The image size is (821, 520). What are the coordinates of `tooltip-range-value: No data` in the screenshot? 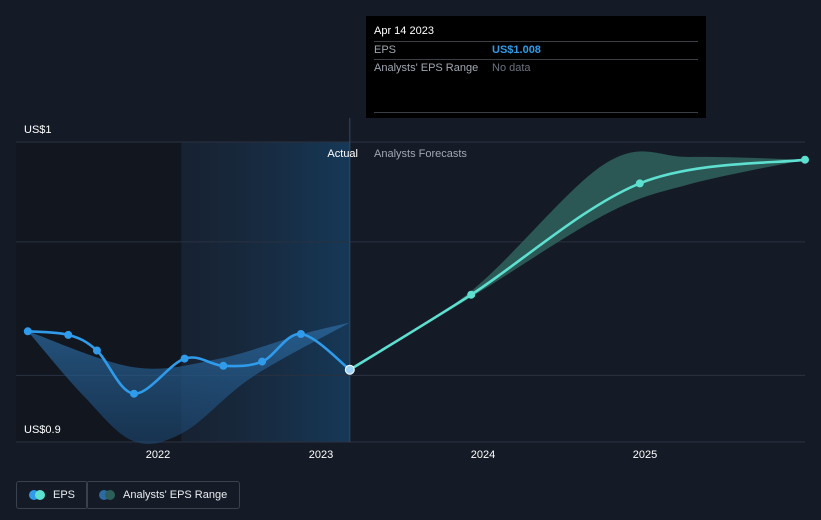 It's located at (511, 68).